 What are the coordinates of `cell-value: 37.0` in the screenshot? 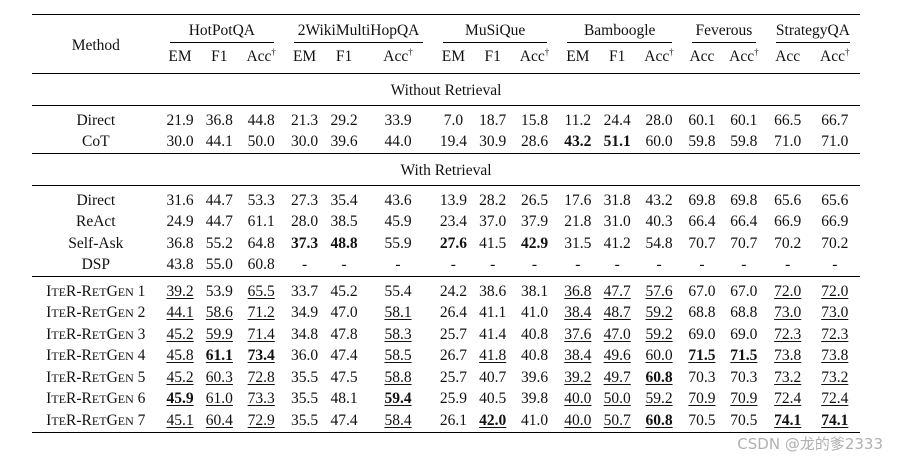 It's located at (493, 222).